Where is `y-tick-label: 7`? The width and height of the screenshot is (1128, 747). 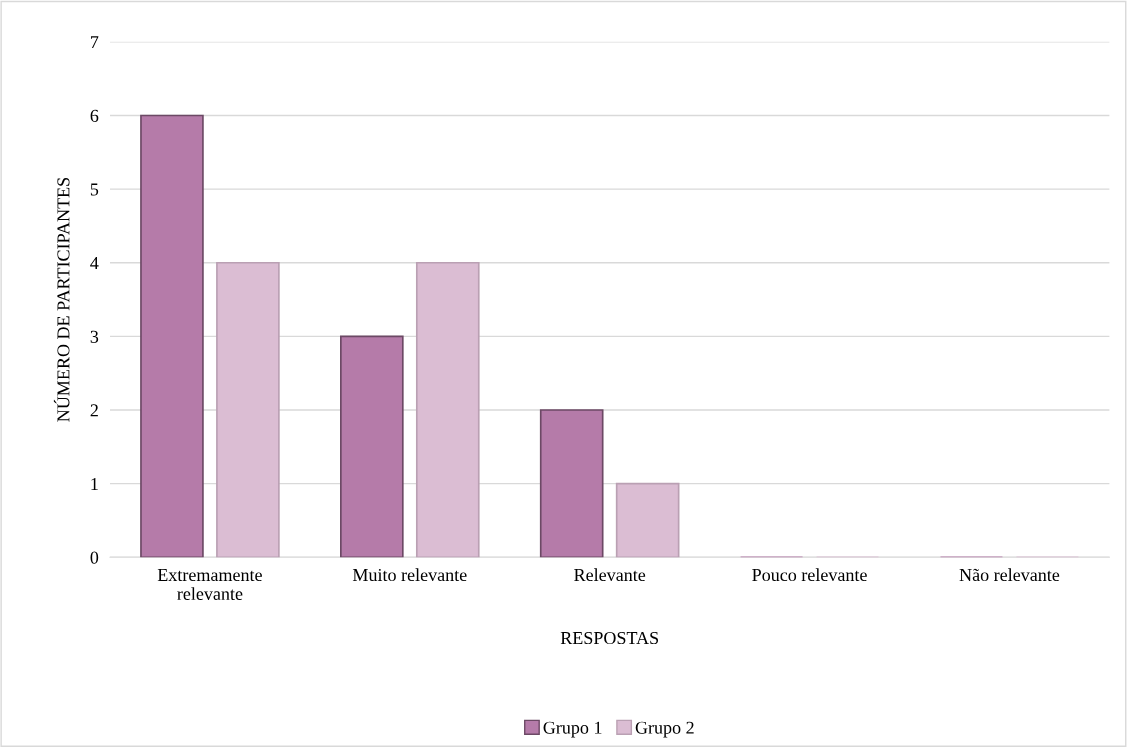 y-tick-label: 7 is located at coordinates (95, 42).